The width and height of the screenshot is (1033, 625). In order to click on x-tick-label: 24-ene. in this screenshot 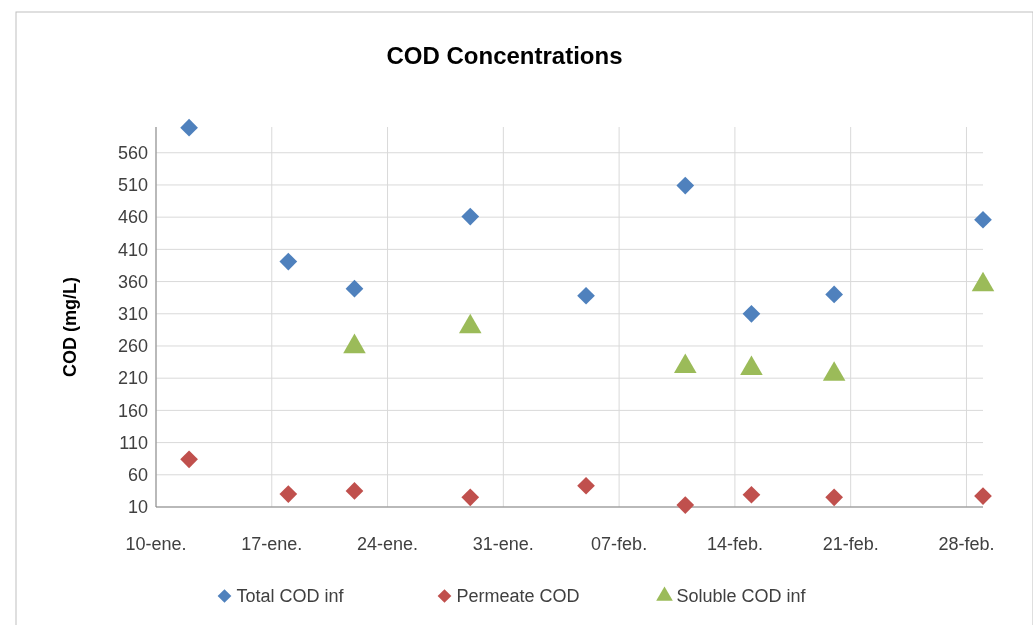, I will do `click(388, 544)`.